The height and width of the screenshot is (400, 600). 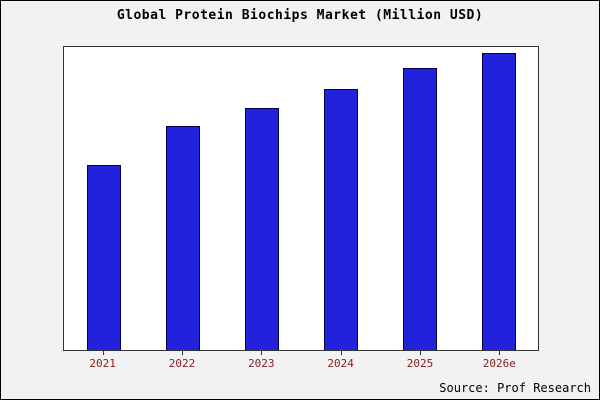 I want to click on x-label-2022: 2022, so click(x=182, y=363).